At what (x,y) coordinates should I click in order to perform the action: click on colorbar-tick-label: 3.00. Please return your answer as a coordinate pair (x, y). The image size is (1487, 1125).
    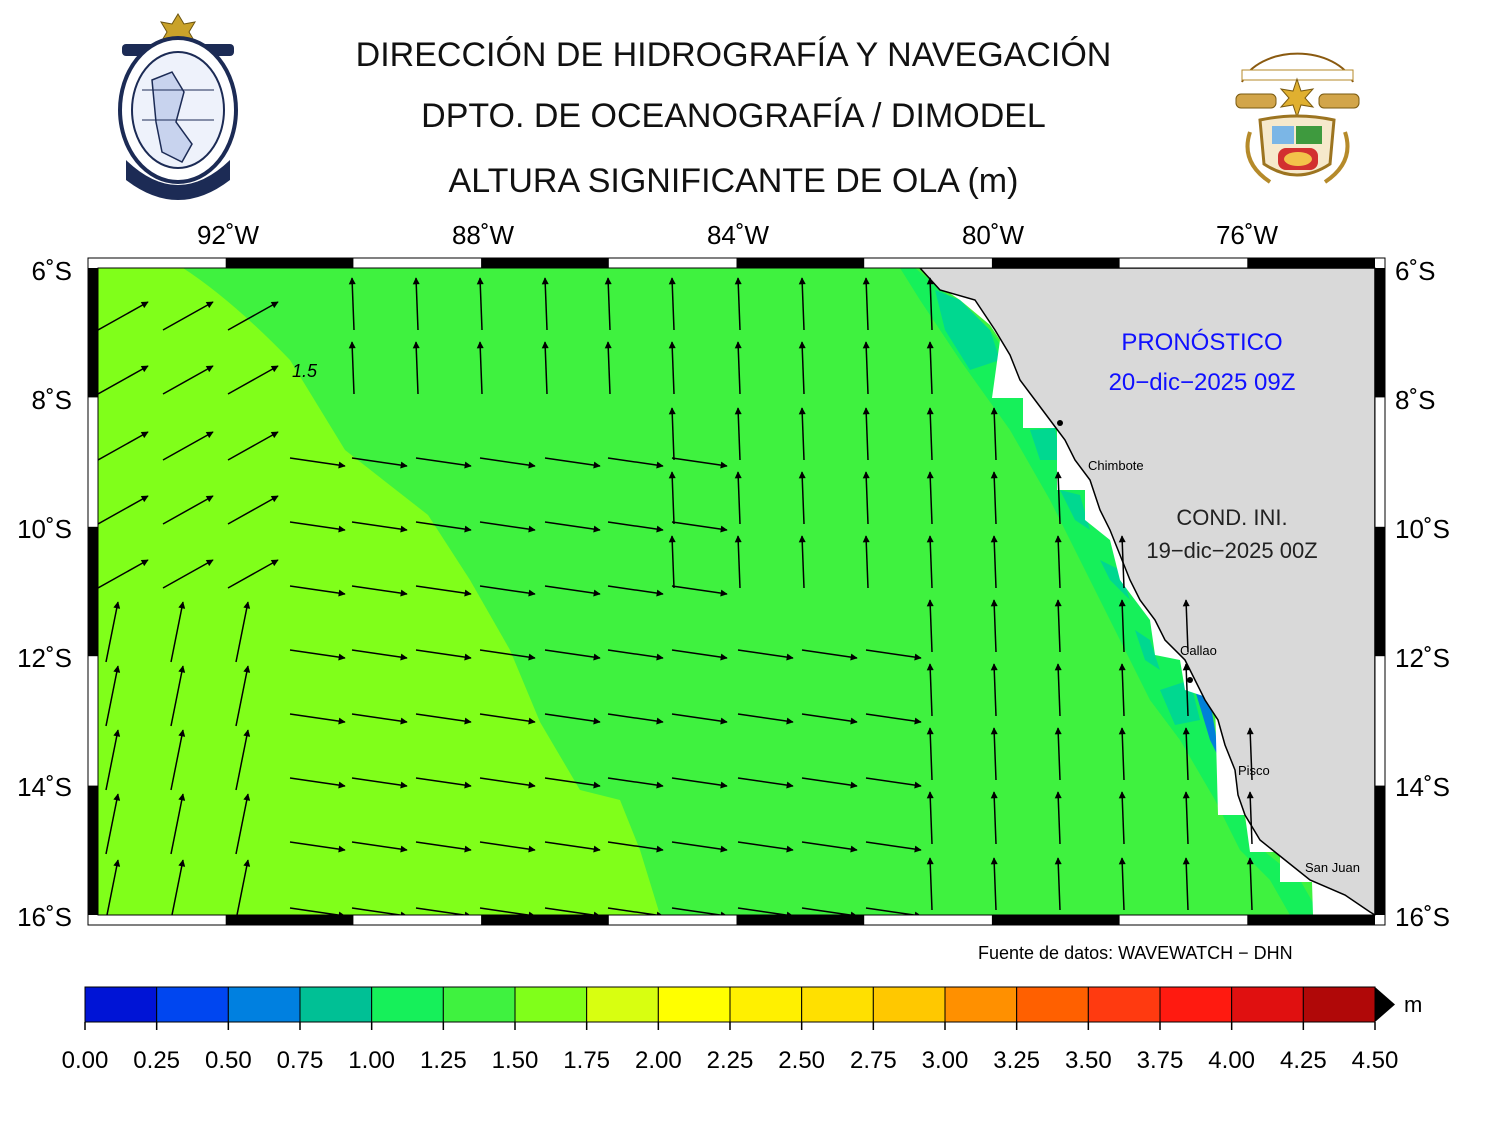
    Looking at the image, I should click on (945, 1060).